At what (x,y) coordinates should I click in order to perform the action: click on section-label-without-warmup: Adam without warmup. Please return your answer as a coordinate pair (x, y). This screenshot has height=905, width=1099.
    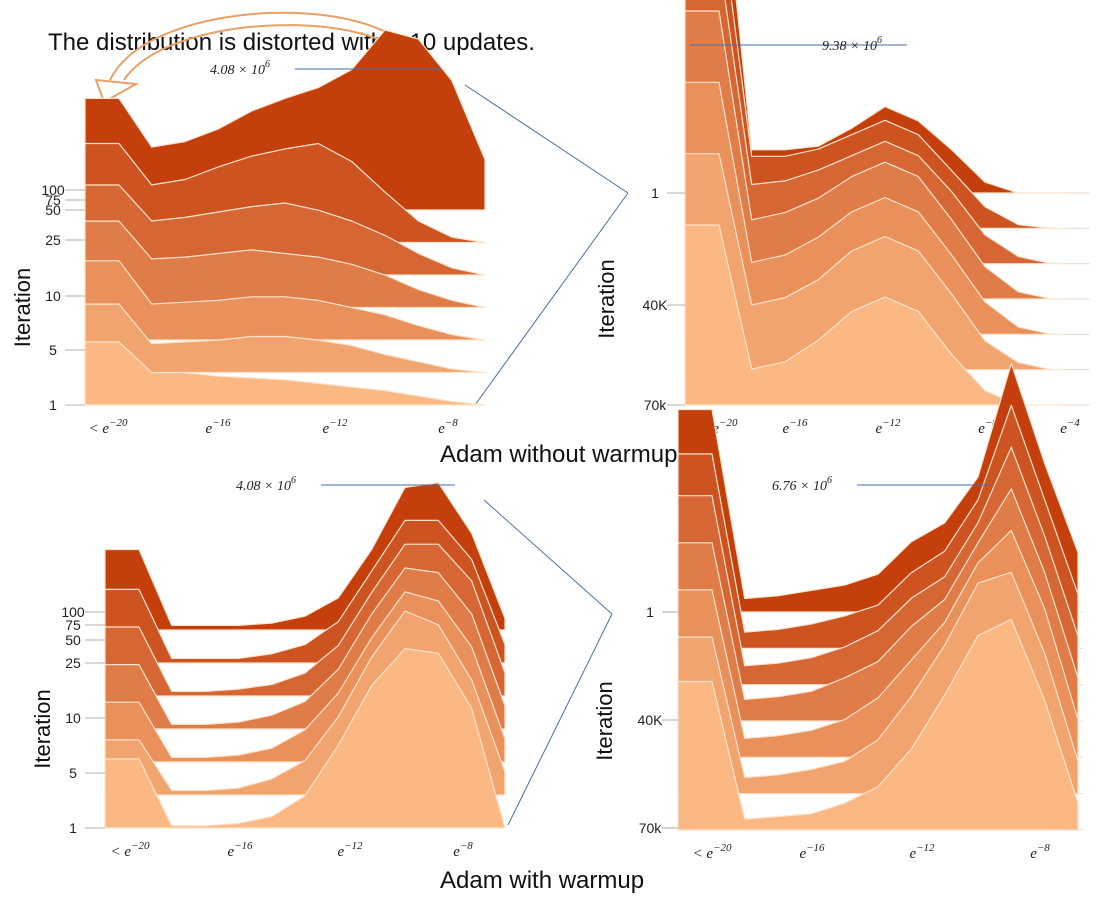
    Looking at the image, I should click on (558, 454).